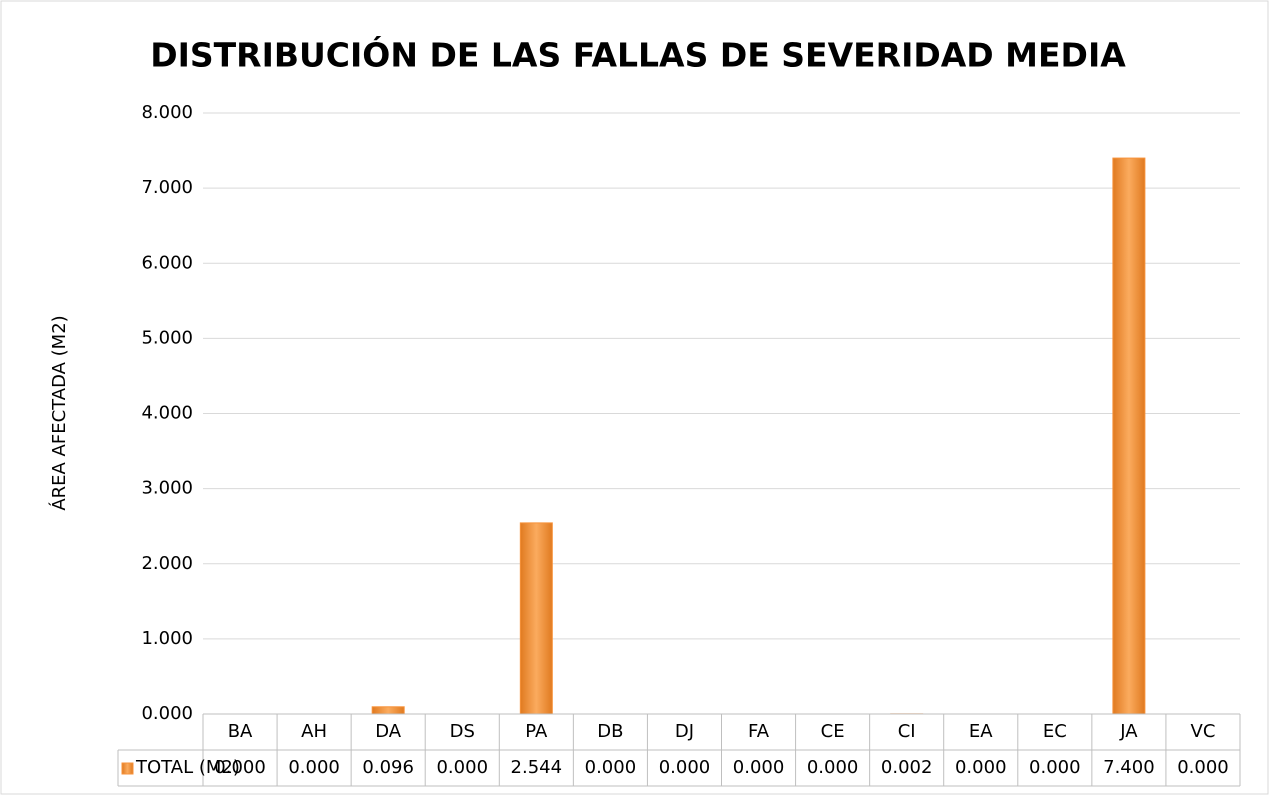  Describe the element at coordinates (907, 767) in the screenshot. I see `table-value: 0.002` at that location.